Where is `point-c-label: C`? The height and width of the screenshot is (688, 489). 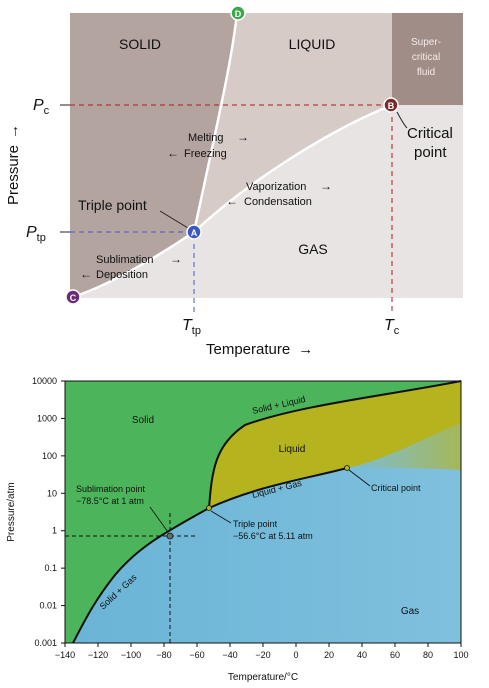 point-c-label: C is located at coordinates (73, 298).